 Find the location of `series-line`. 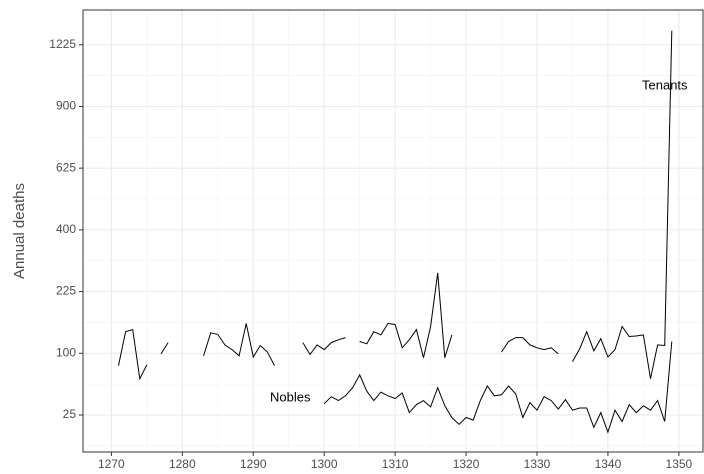

series-line is located at coordinates (498, 387).